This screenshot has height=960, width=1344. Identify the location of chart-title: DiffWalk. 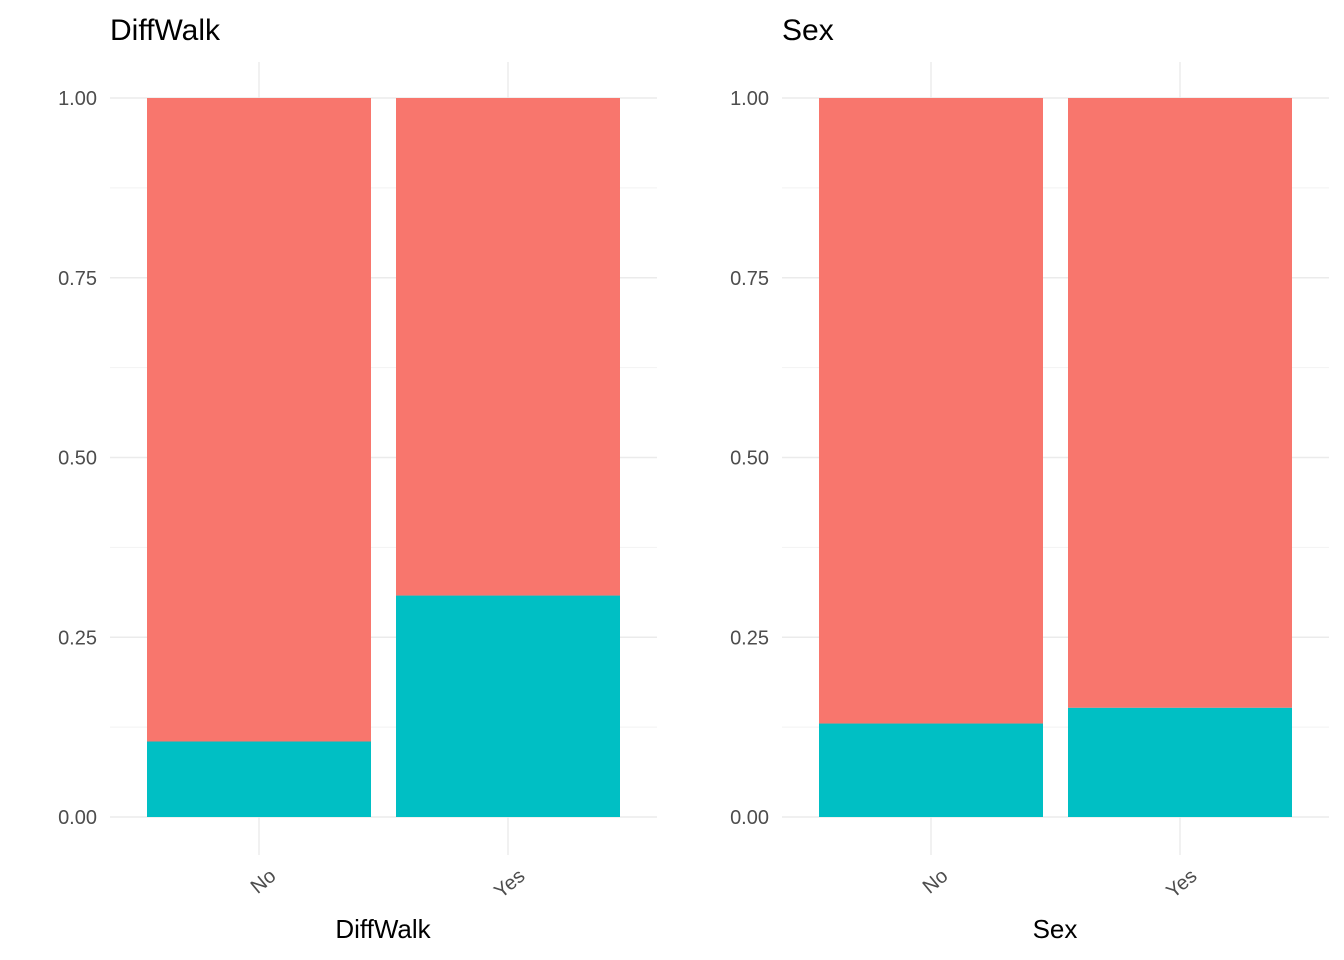
(165, 30).